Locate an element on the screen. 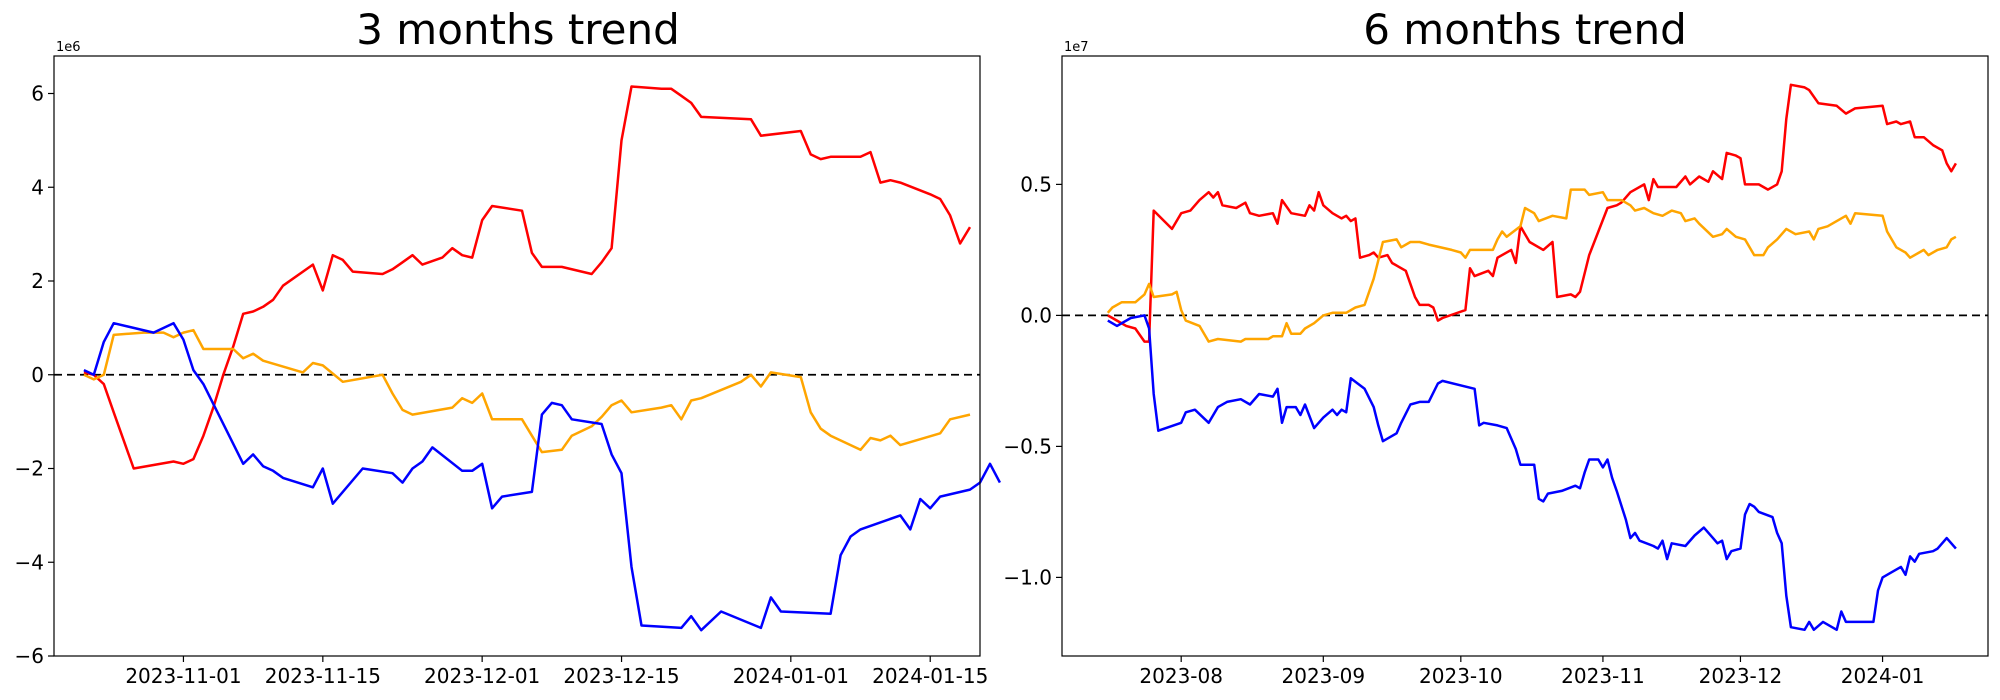 This screenshot has height=700, width=2000. x-tick-label: 2023-12-15 is located at coordinates (621, 676).